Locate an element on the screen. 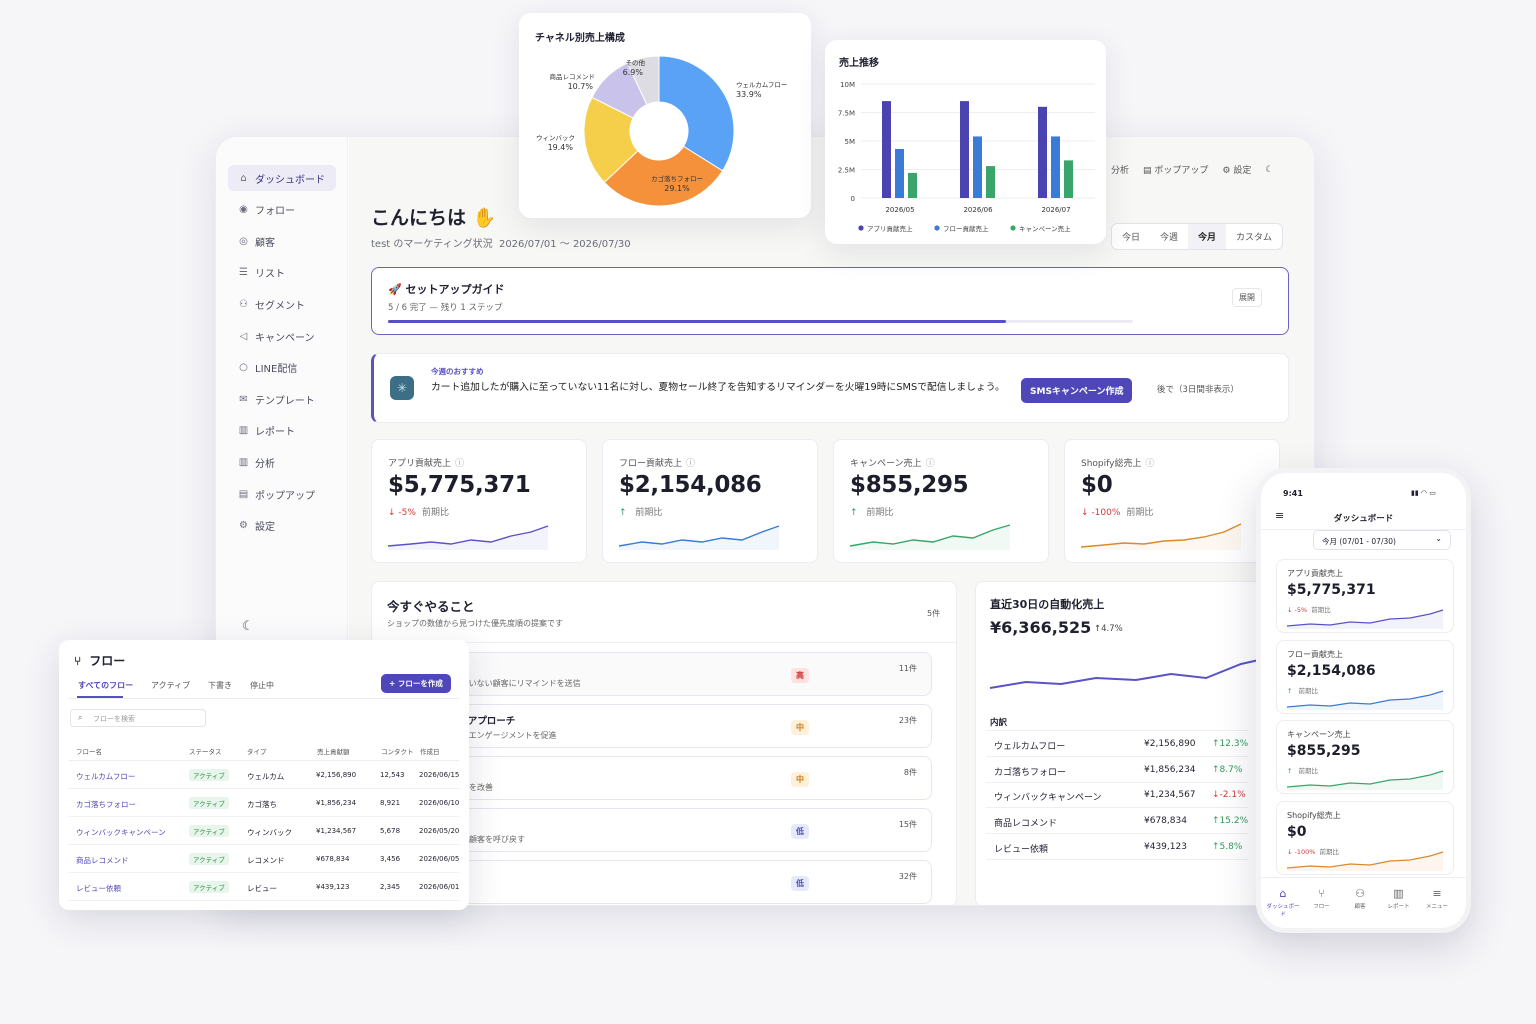 The image size is (1536, 1024). todo-count: 5件 is located at coordinates (934, 613).